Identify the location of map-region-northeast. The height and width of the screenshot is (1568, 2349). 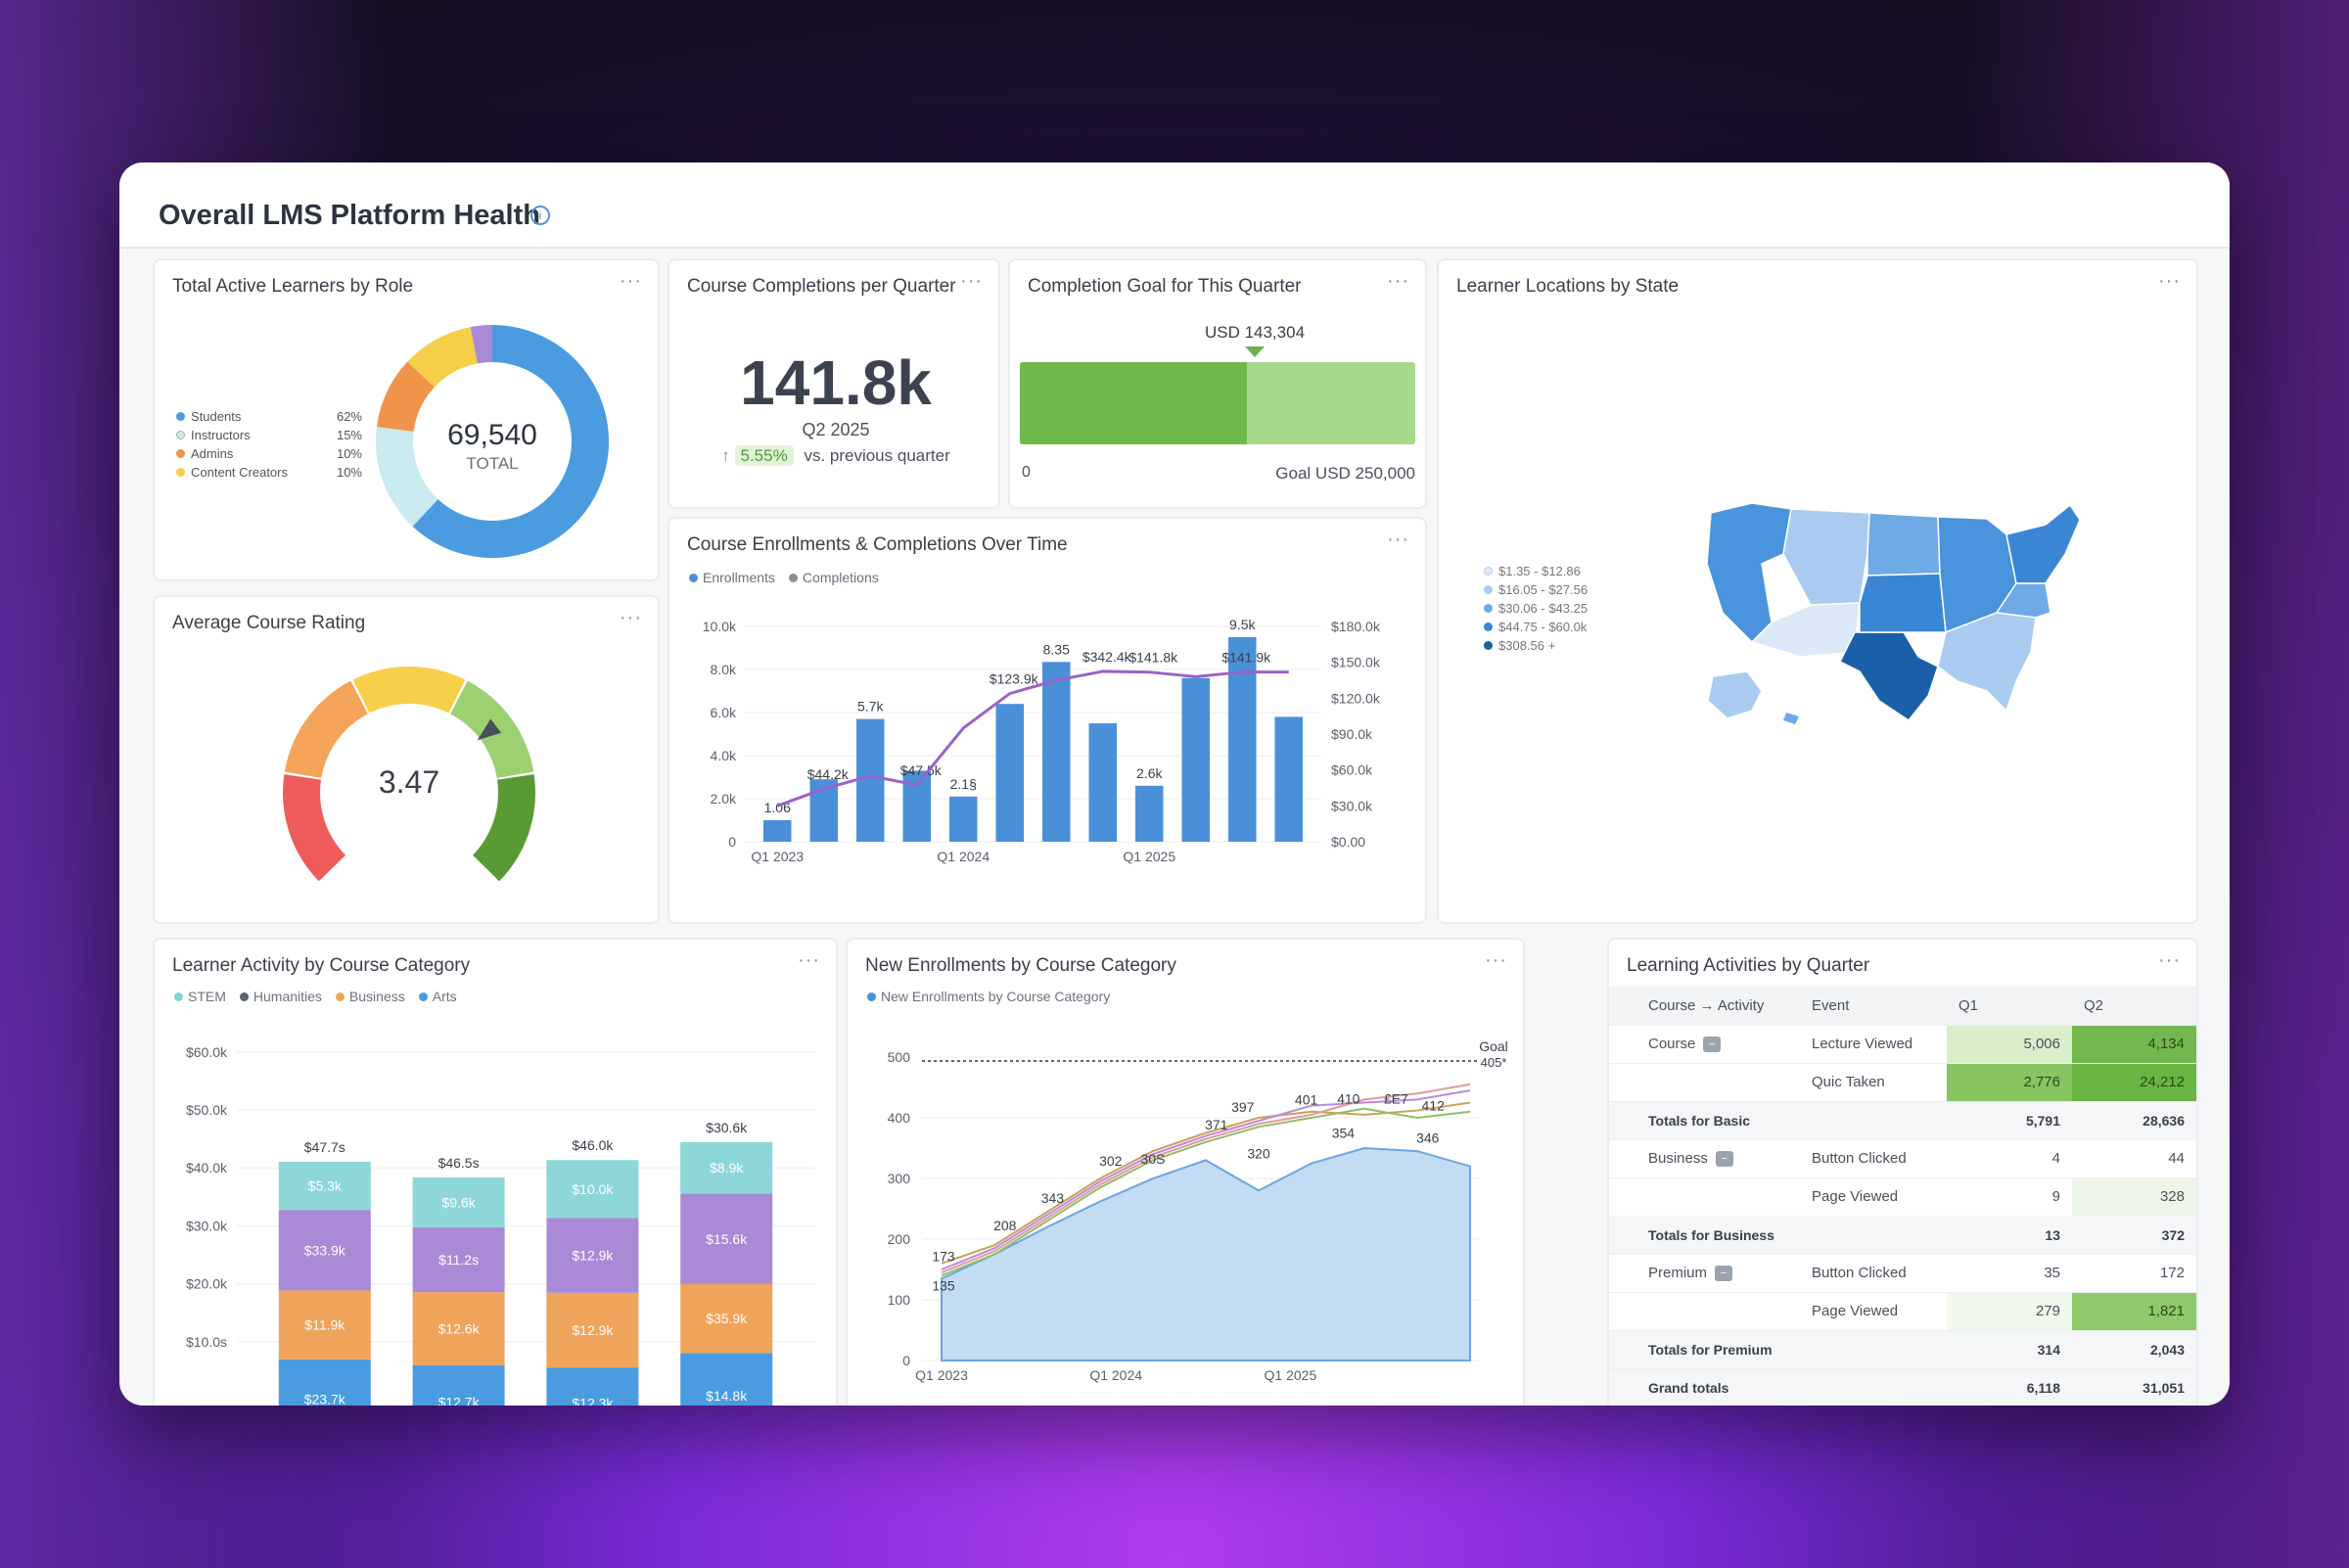
(2043, 543).